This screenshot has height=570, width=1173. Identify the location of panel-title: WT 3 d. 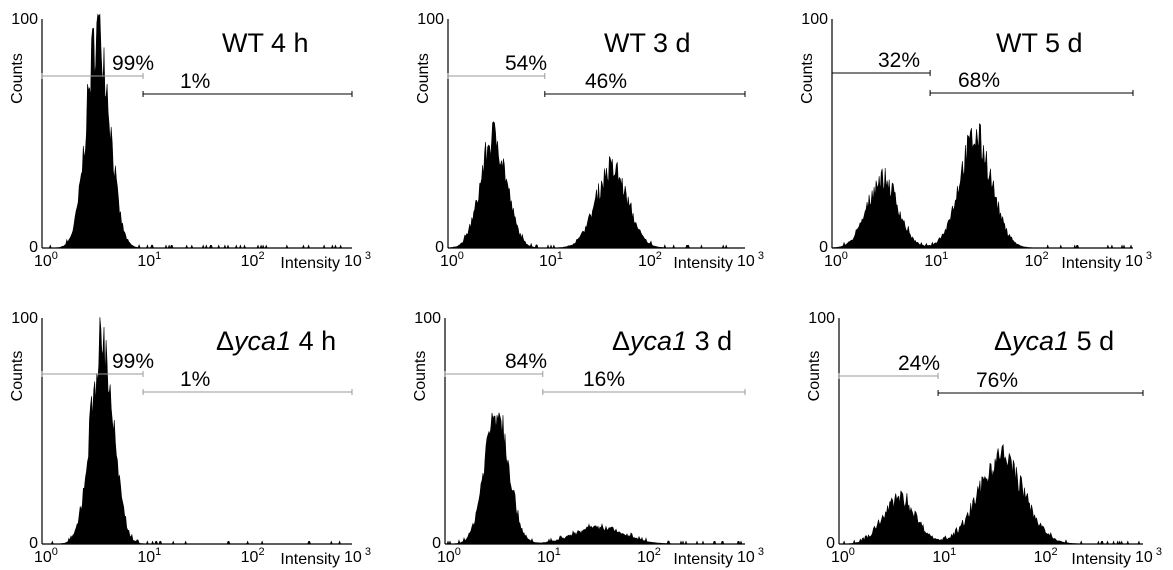
(647, 43).